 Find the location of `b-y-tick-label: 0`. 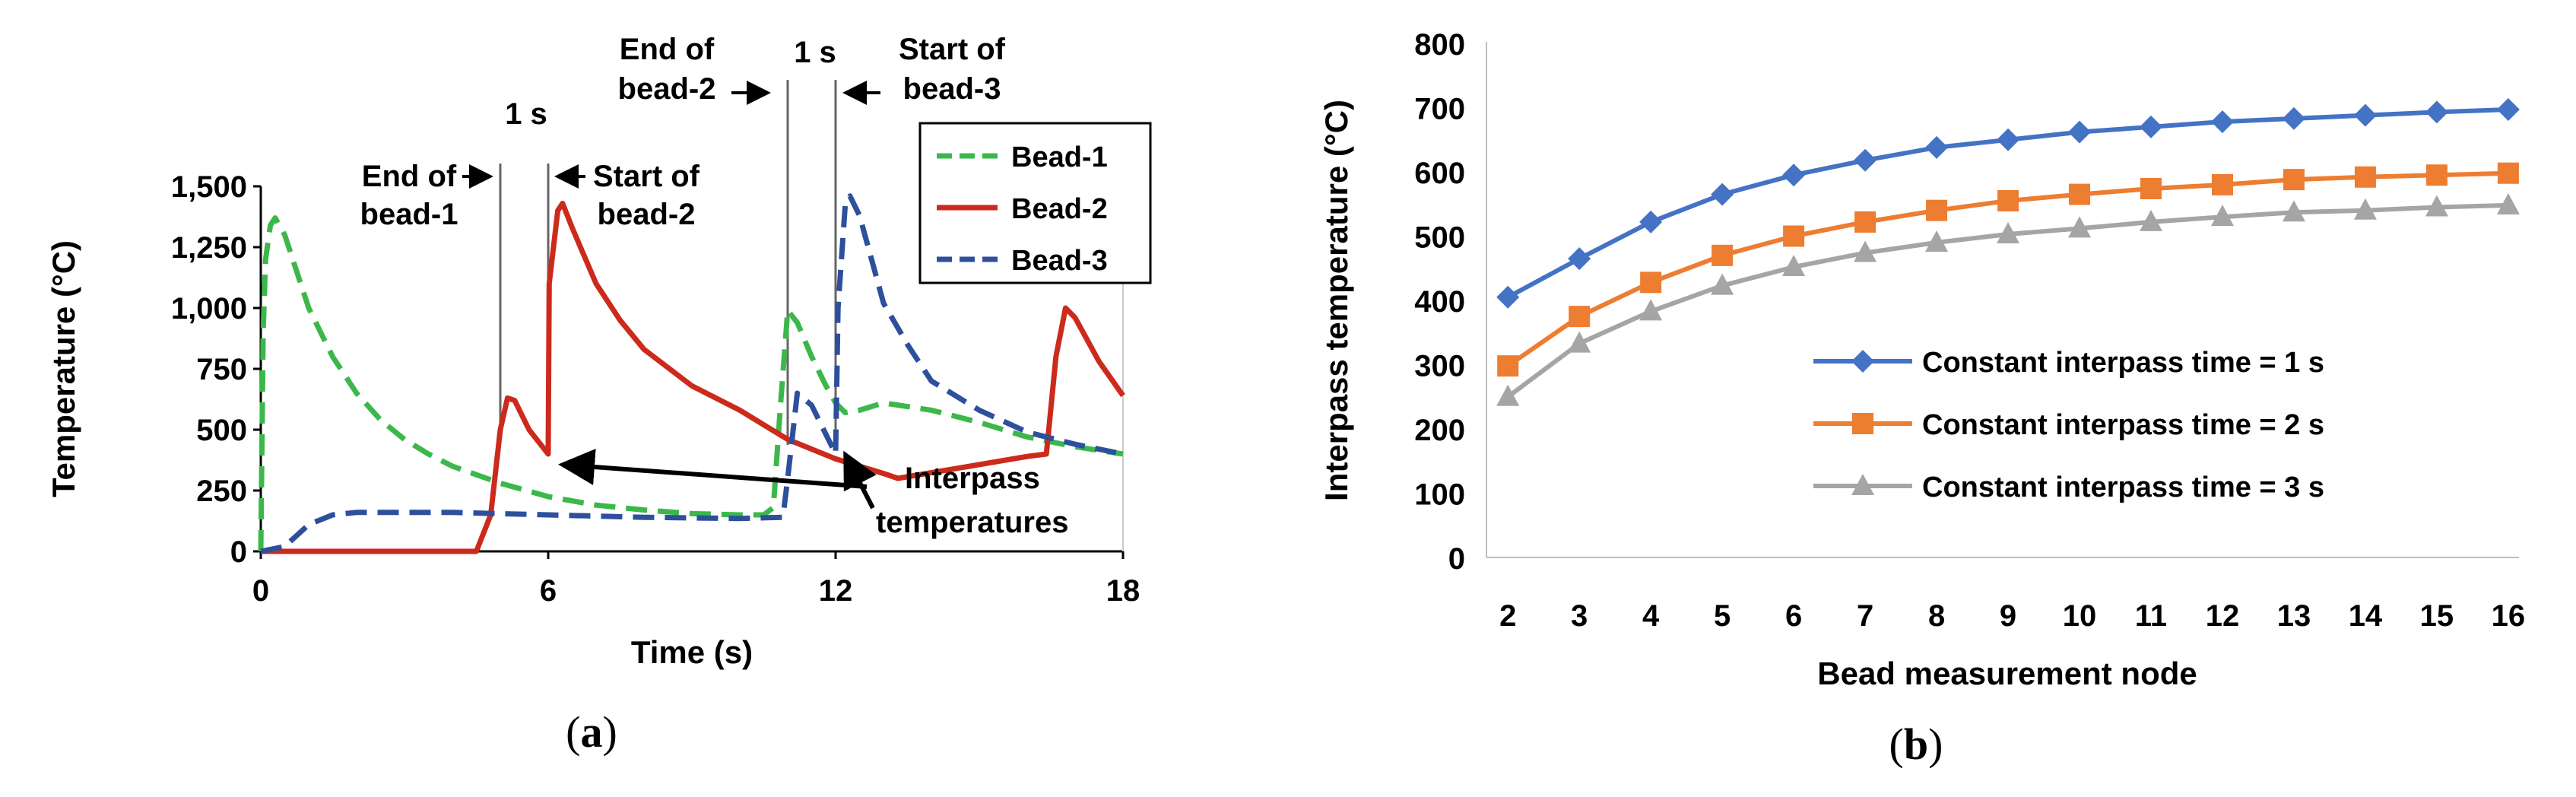

b-y-tick-label: 0 is located at coordinates (1457, 559).